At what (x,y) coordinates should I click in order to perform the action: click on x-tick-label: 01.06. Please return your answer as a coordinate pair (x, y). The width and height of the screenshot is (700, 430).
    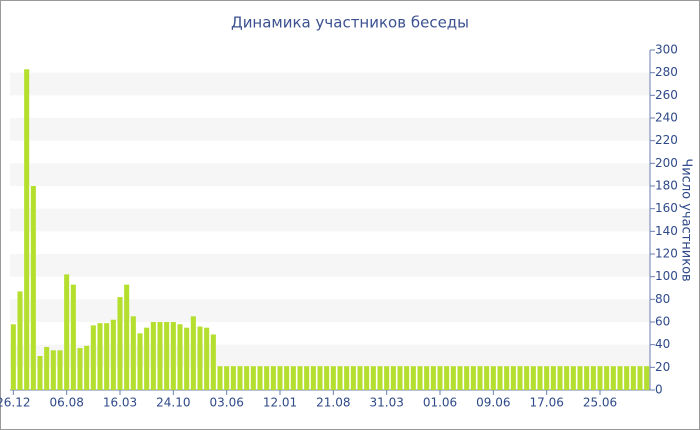
    Looking at the image, I should click on (440, 403).